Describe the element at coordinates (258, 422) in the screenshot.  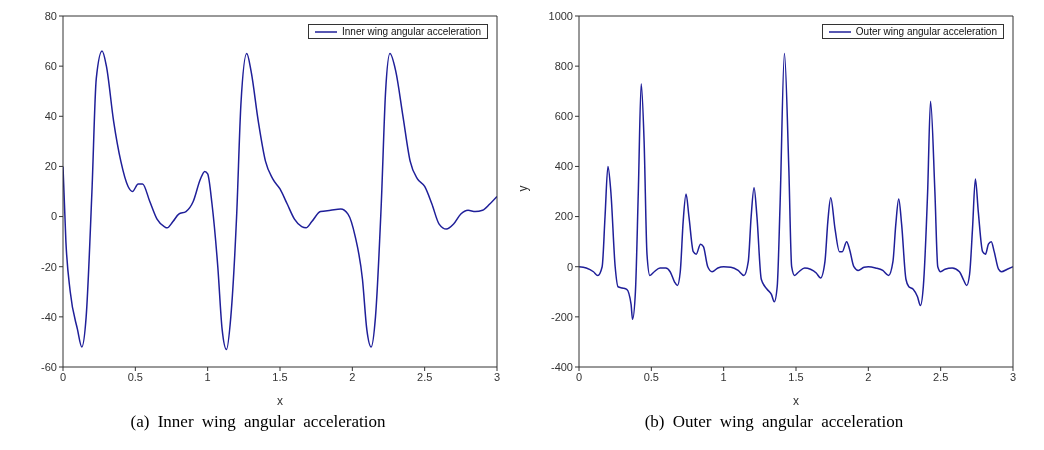
I see `text: (a) Inner wing angular acceleration` at that location.